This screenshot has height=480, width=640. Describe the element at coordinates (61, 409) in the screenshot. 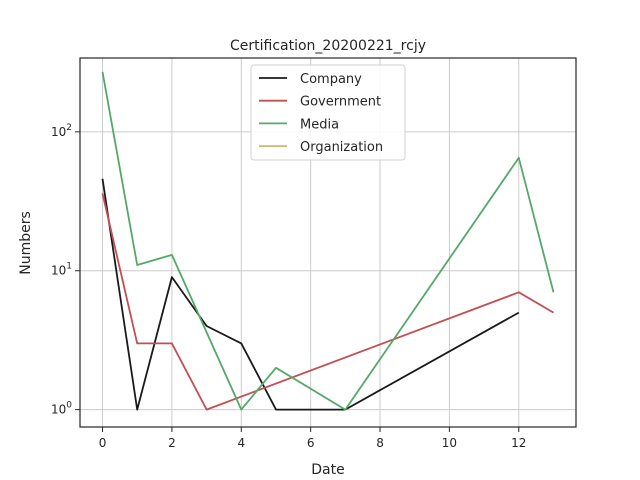

I see `y-tick-label: 10⁰` at that location.